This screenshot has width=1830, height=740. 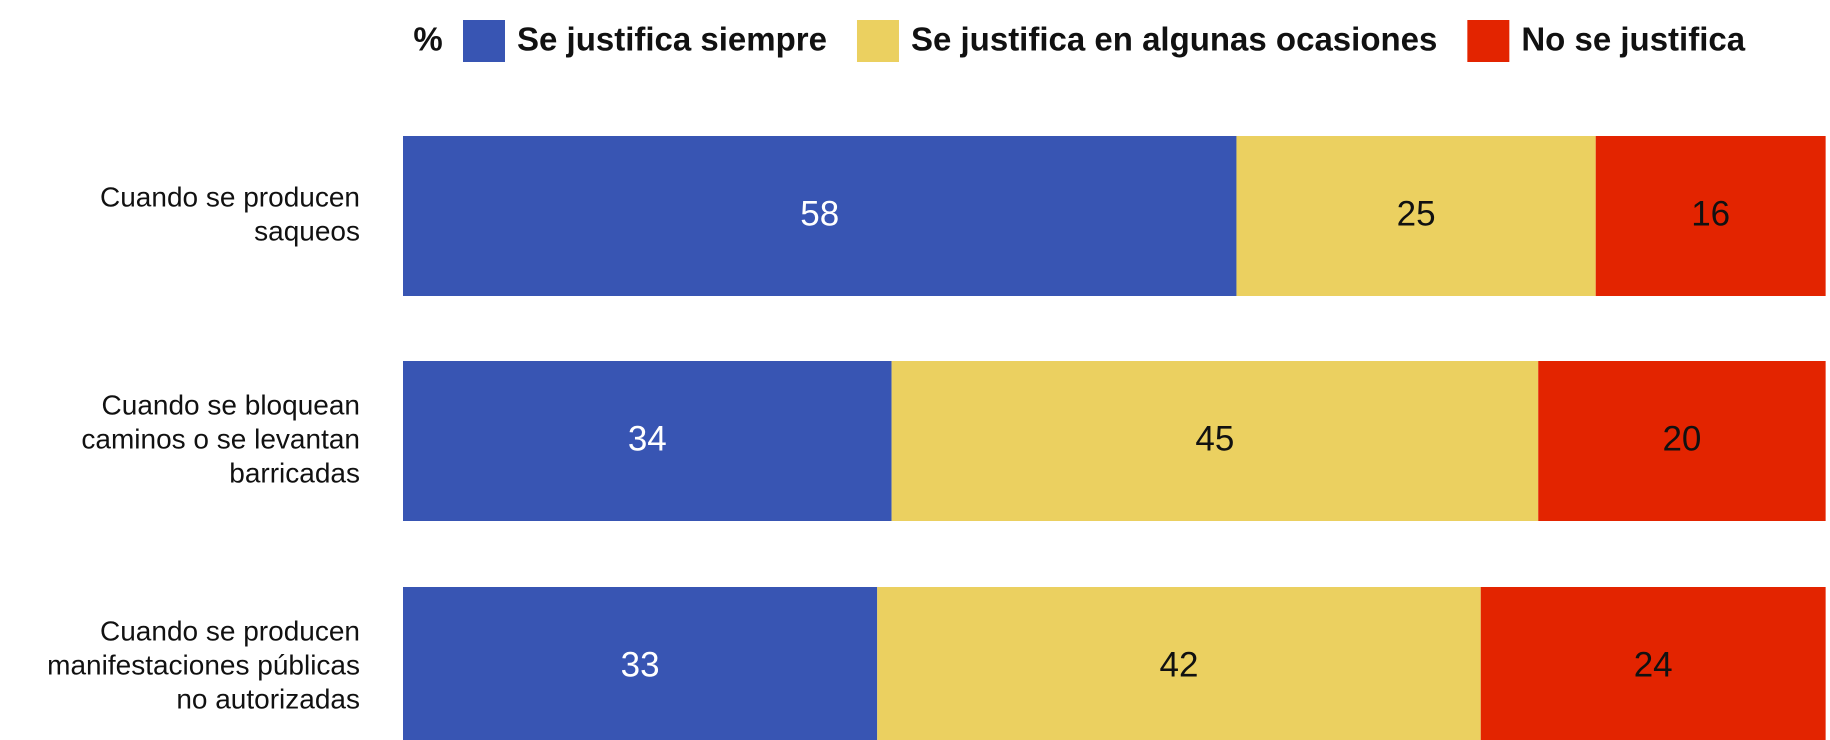 What do you see at coordinates (268, 698) in the screenshot?
I see `category-label: no autorizadas` at bounding box center [268, 698].